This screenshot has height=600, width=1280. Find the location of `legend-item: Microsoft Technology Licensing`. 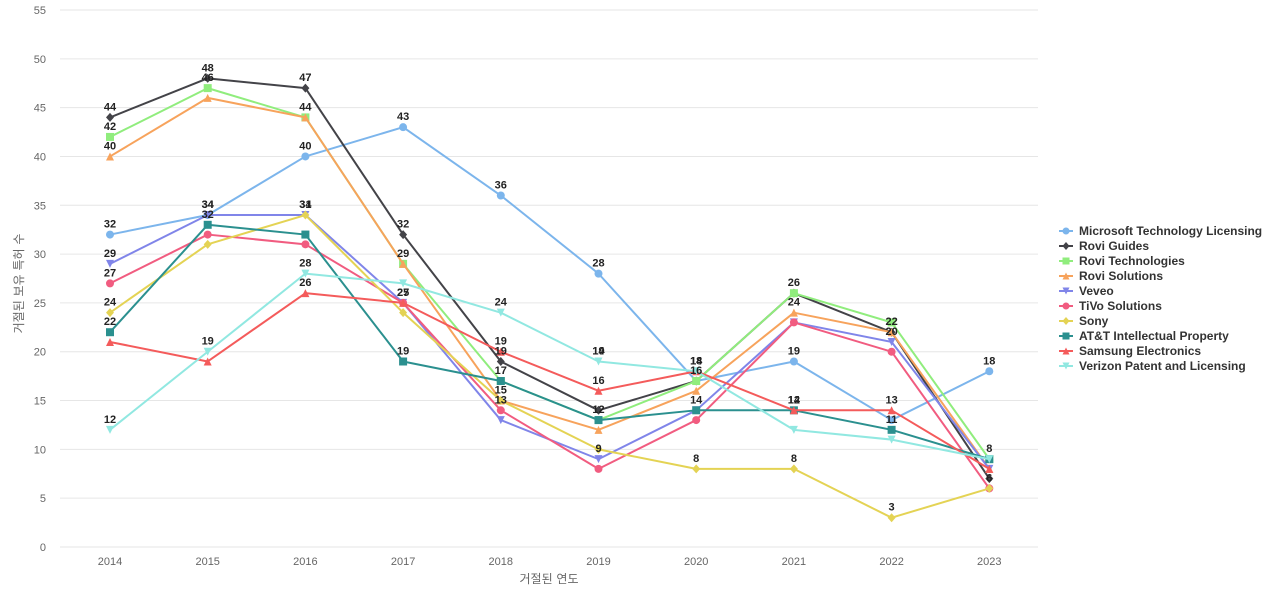

legend-item: Microsoft Technology Licensing is located at coordinates (1160, 231).